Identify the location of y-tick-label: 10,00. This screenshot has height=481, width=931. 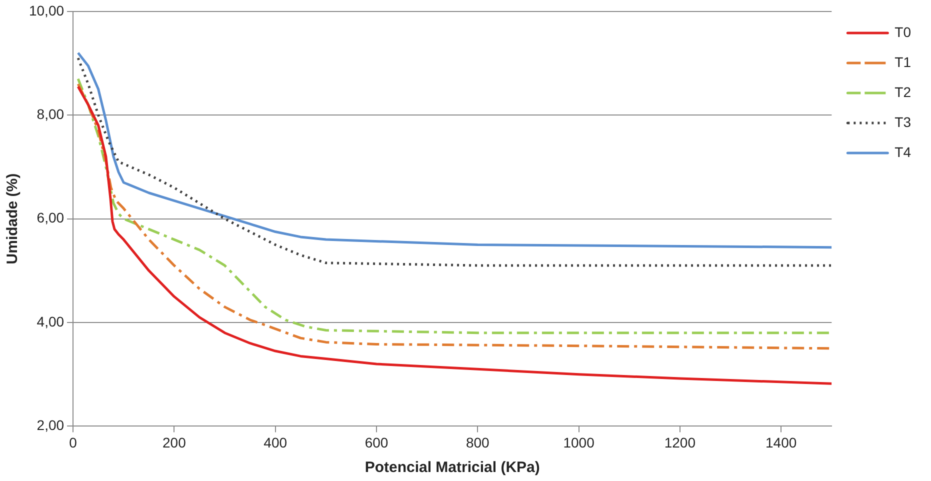
(46, 10).